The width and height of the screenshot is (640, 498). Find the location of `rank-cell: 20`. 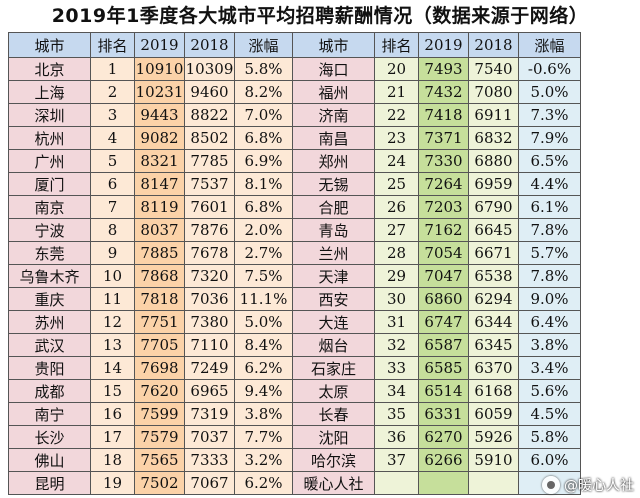

rank-cell: 20 is located at coordinates (396, 69).